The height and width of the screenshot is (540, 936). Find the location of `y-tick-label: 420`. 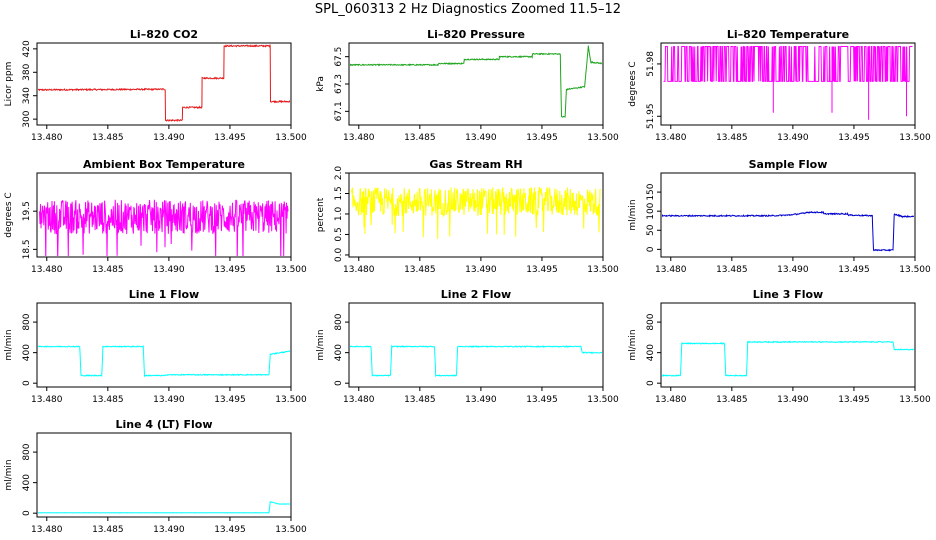

y-tick-label: 420 is located at coordinates (27, 48).